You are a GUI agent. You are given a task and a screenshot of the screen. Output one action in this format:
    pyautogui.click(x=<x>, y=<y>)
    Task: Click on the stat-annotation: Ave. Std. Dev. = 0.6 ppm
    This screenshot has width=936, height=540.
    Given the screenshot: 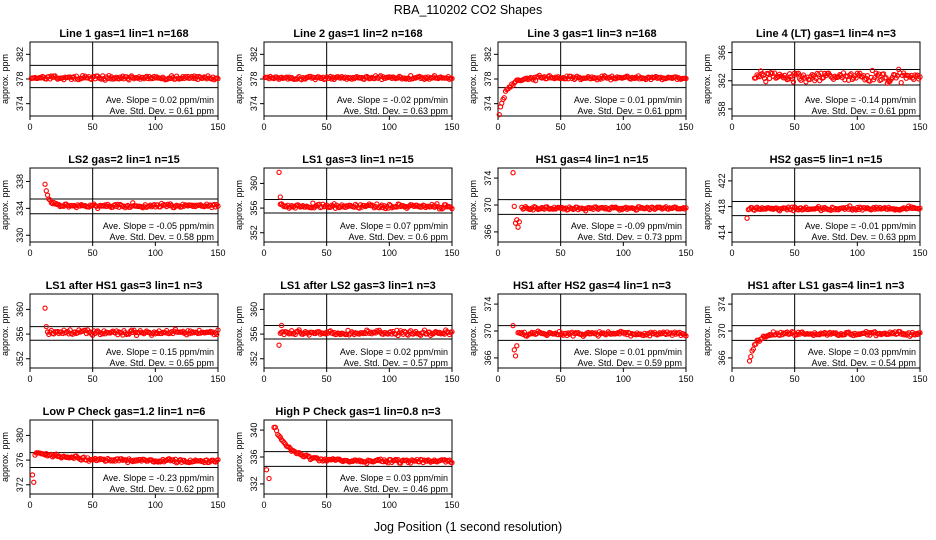 What is the action you would take?
    pyautogui.click(x=398, y=237)
    